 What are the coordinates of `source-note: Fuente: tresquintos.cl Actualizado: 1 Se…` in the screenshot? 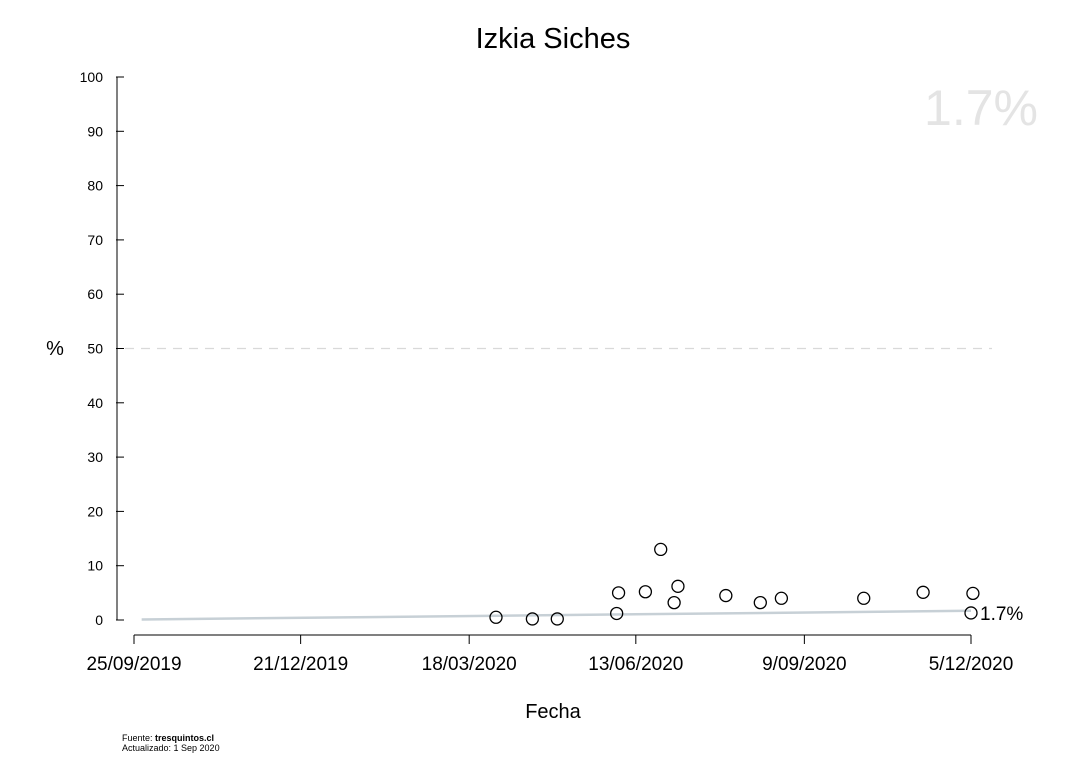 It's located at (171, 743).